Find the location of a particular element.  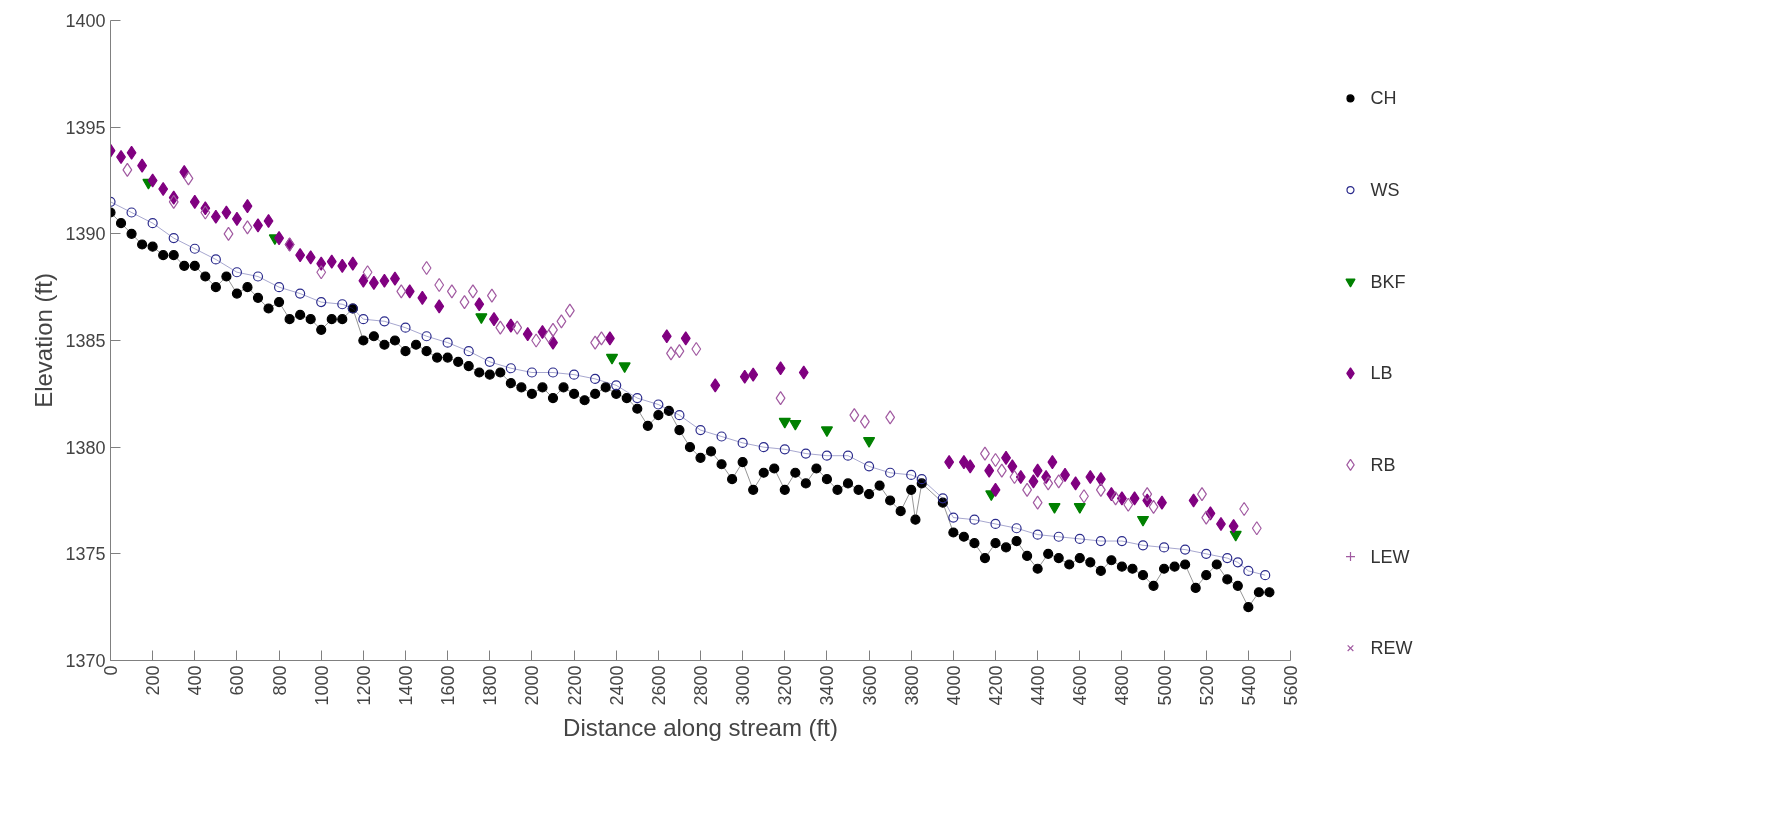

x-tick-label: 4000 is located at coordinates (953, 685).